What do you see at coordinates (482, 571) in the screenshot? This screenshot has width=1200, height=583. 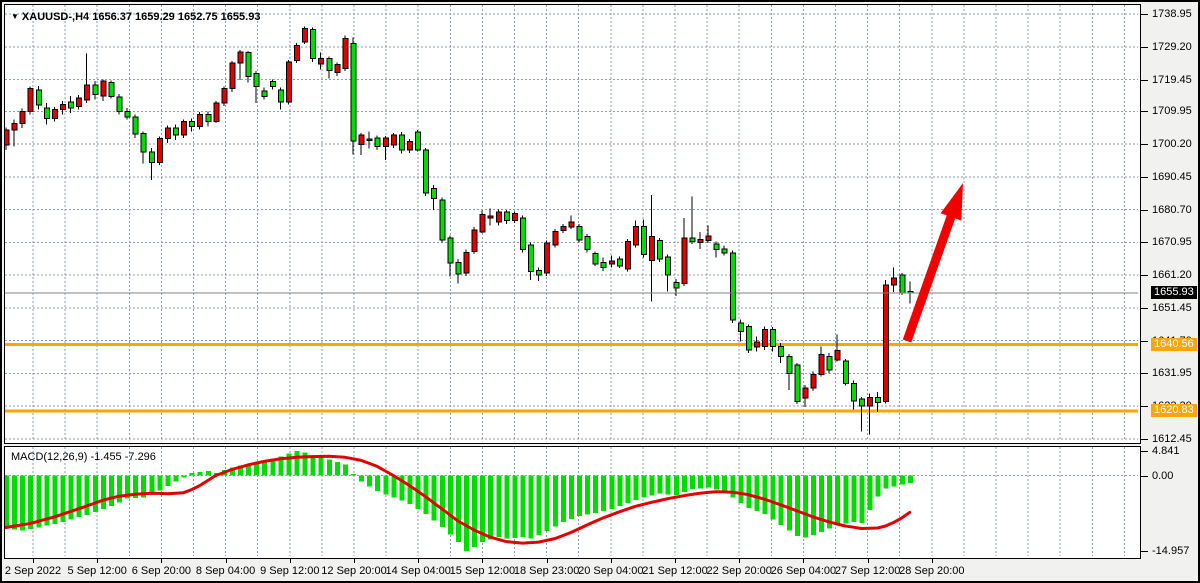 I see `time-axis-label: 15 Sep 12:00` at bounding box center [482, 571].